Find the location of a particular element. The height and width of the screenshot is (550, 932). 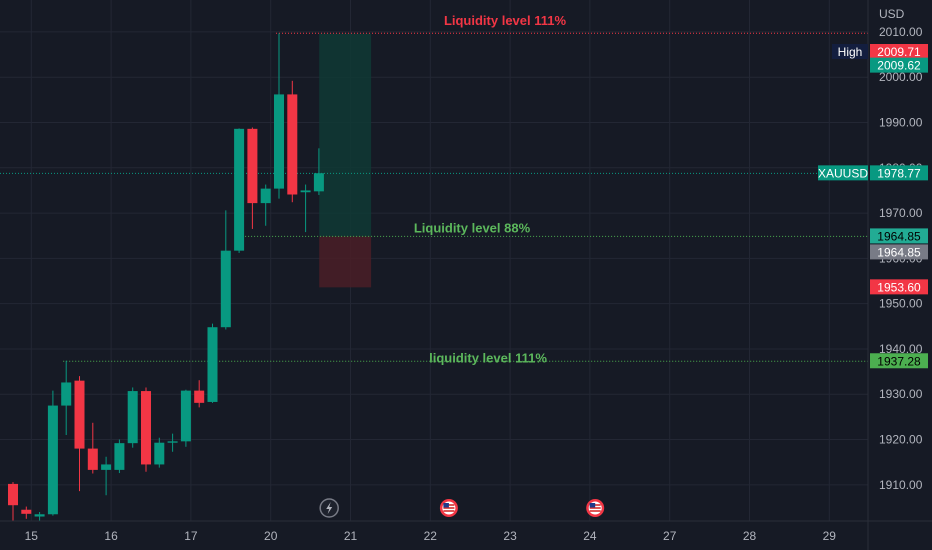

y-tick-label: 1920.00 is located at coordinates (901, 440).